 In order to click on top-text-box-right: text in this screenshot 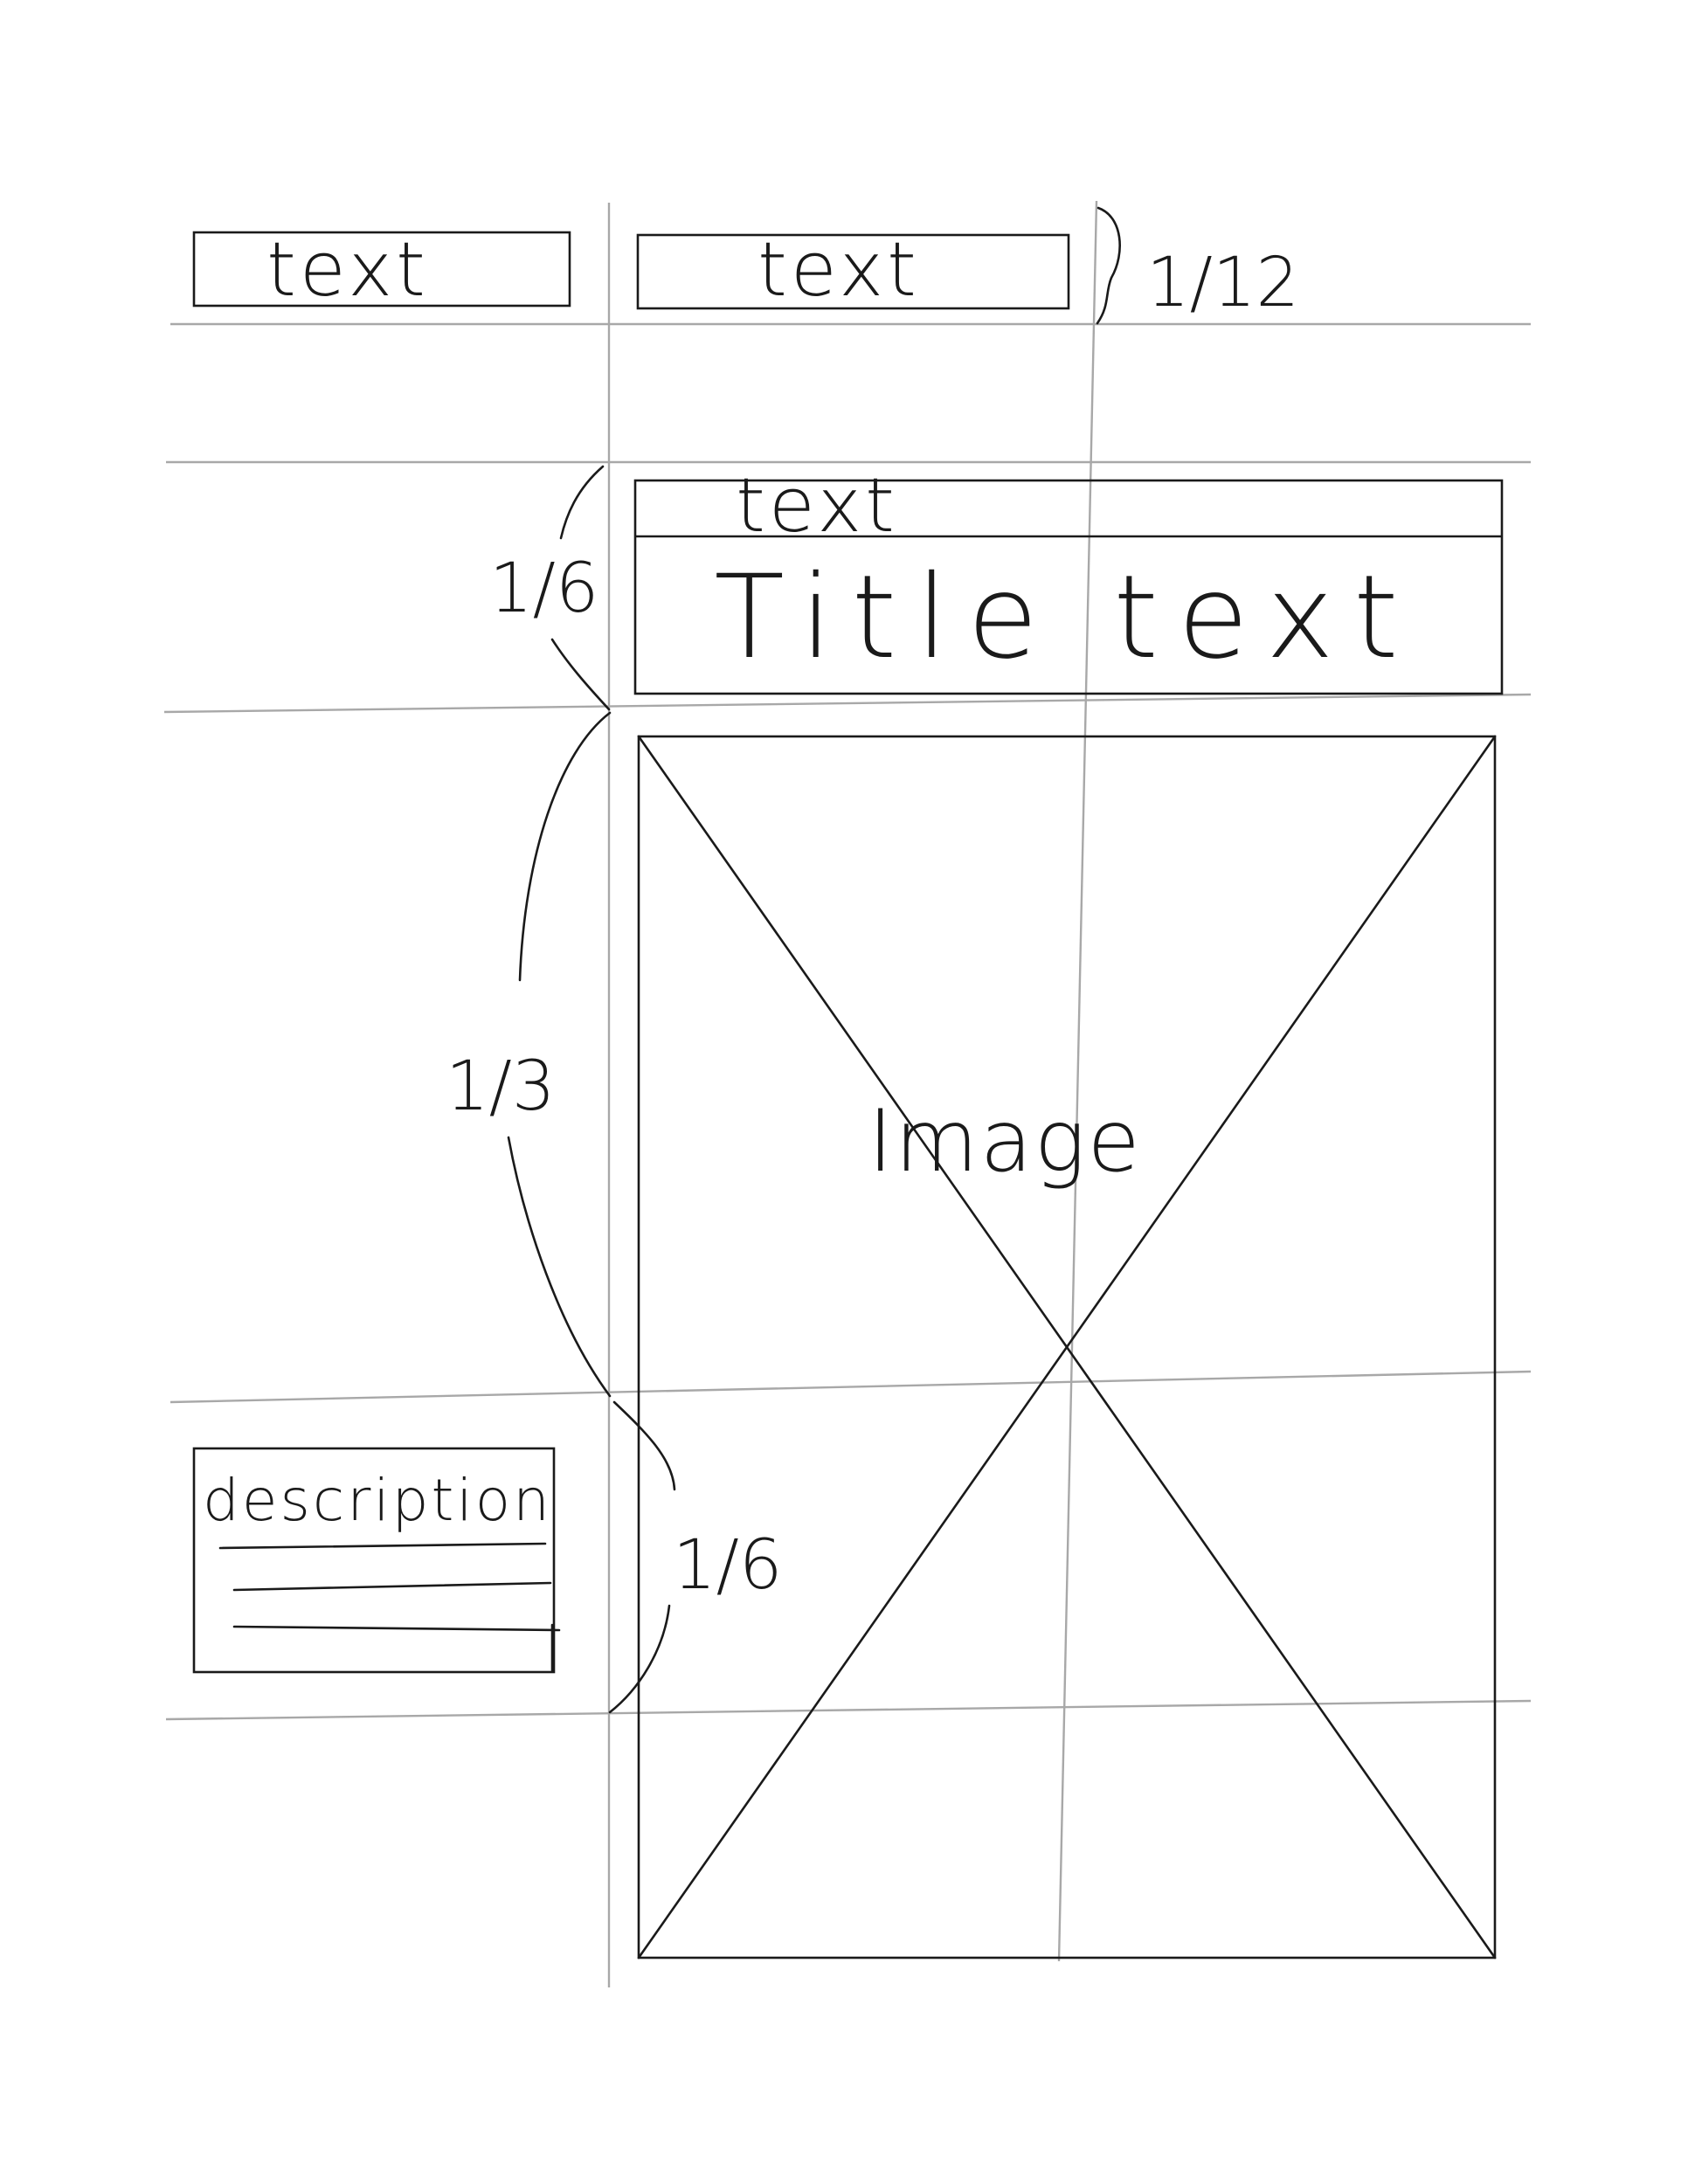, I will do `click(853, 270)`.